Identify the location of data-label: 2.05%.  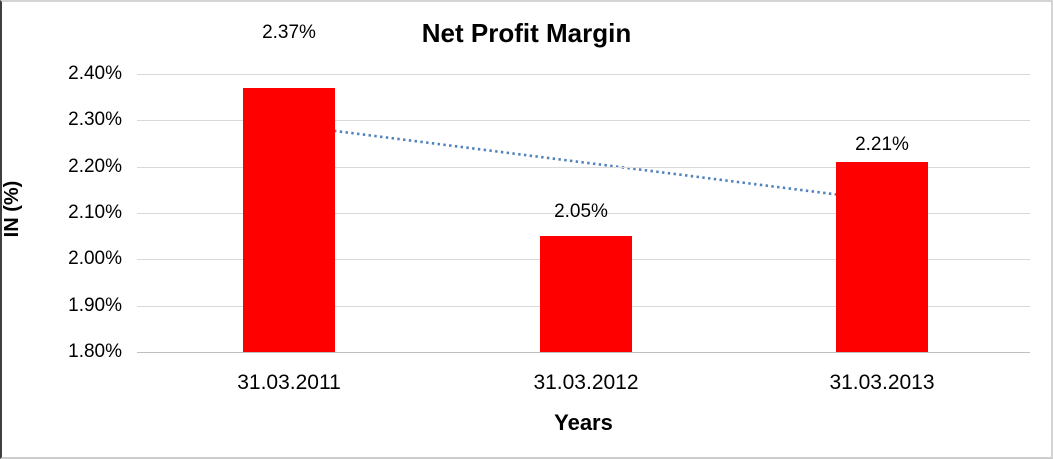
(581, 211).